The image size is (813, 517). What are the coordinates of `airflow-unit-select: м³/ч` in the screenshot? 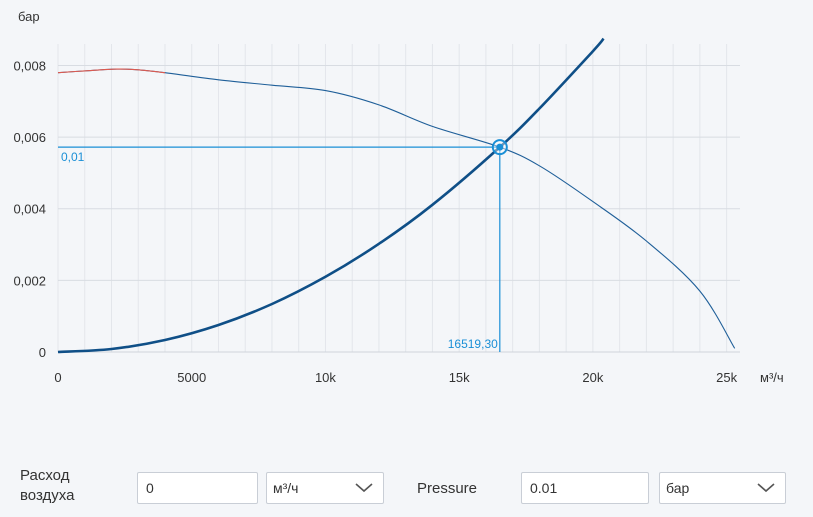 It's located at (325, 488).